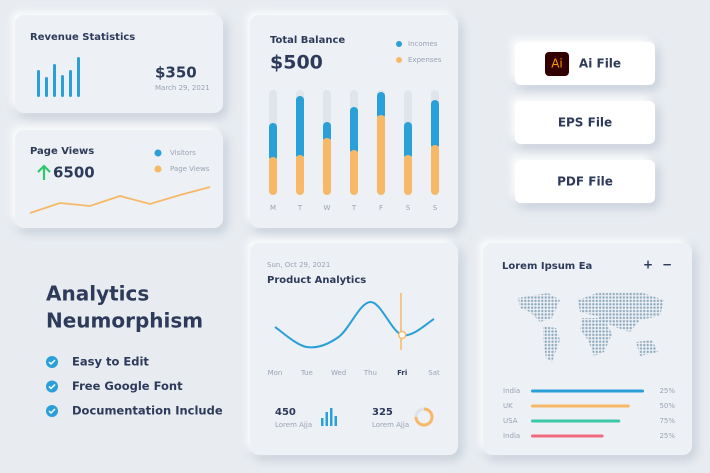  Describe the element at coordinates (298, 265) in the screenshot. I see `date: Sun, Oct 29, 2021` at that location.